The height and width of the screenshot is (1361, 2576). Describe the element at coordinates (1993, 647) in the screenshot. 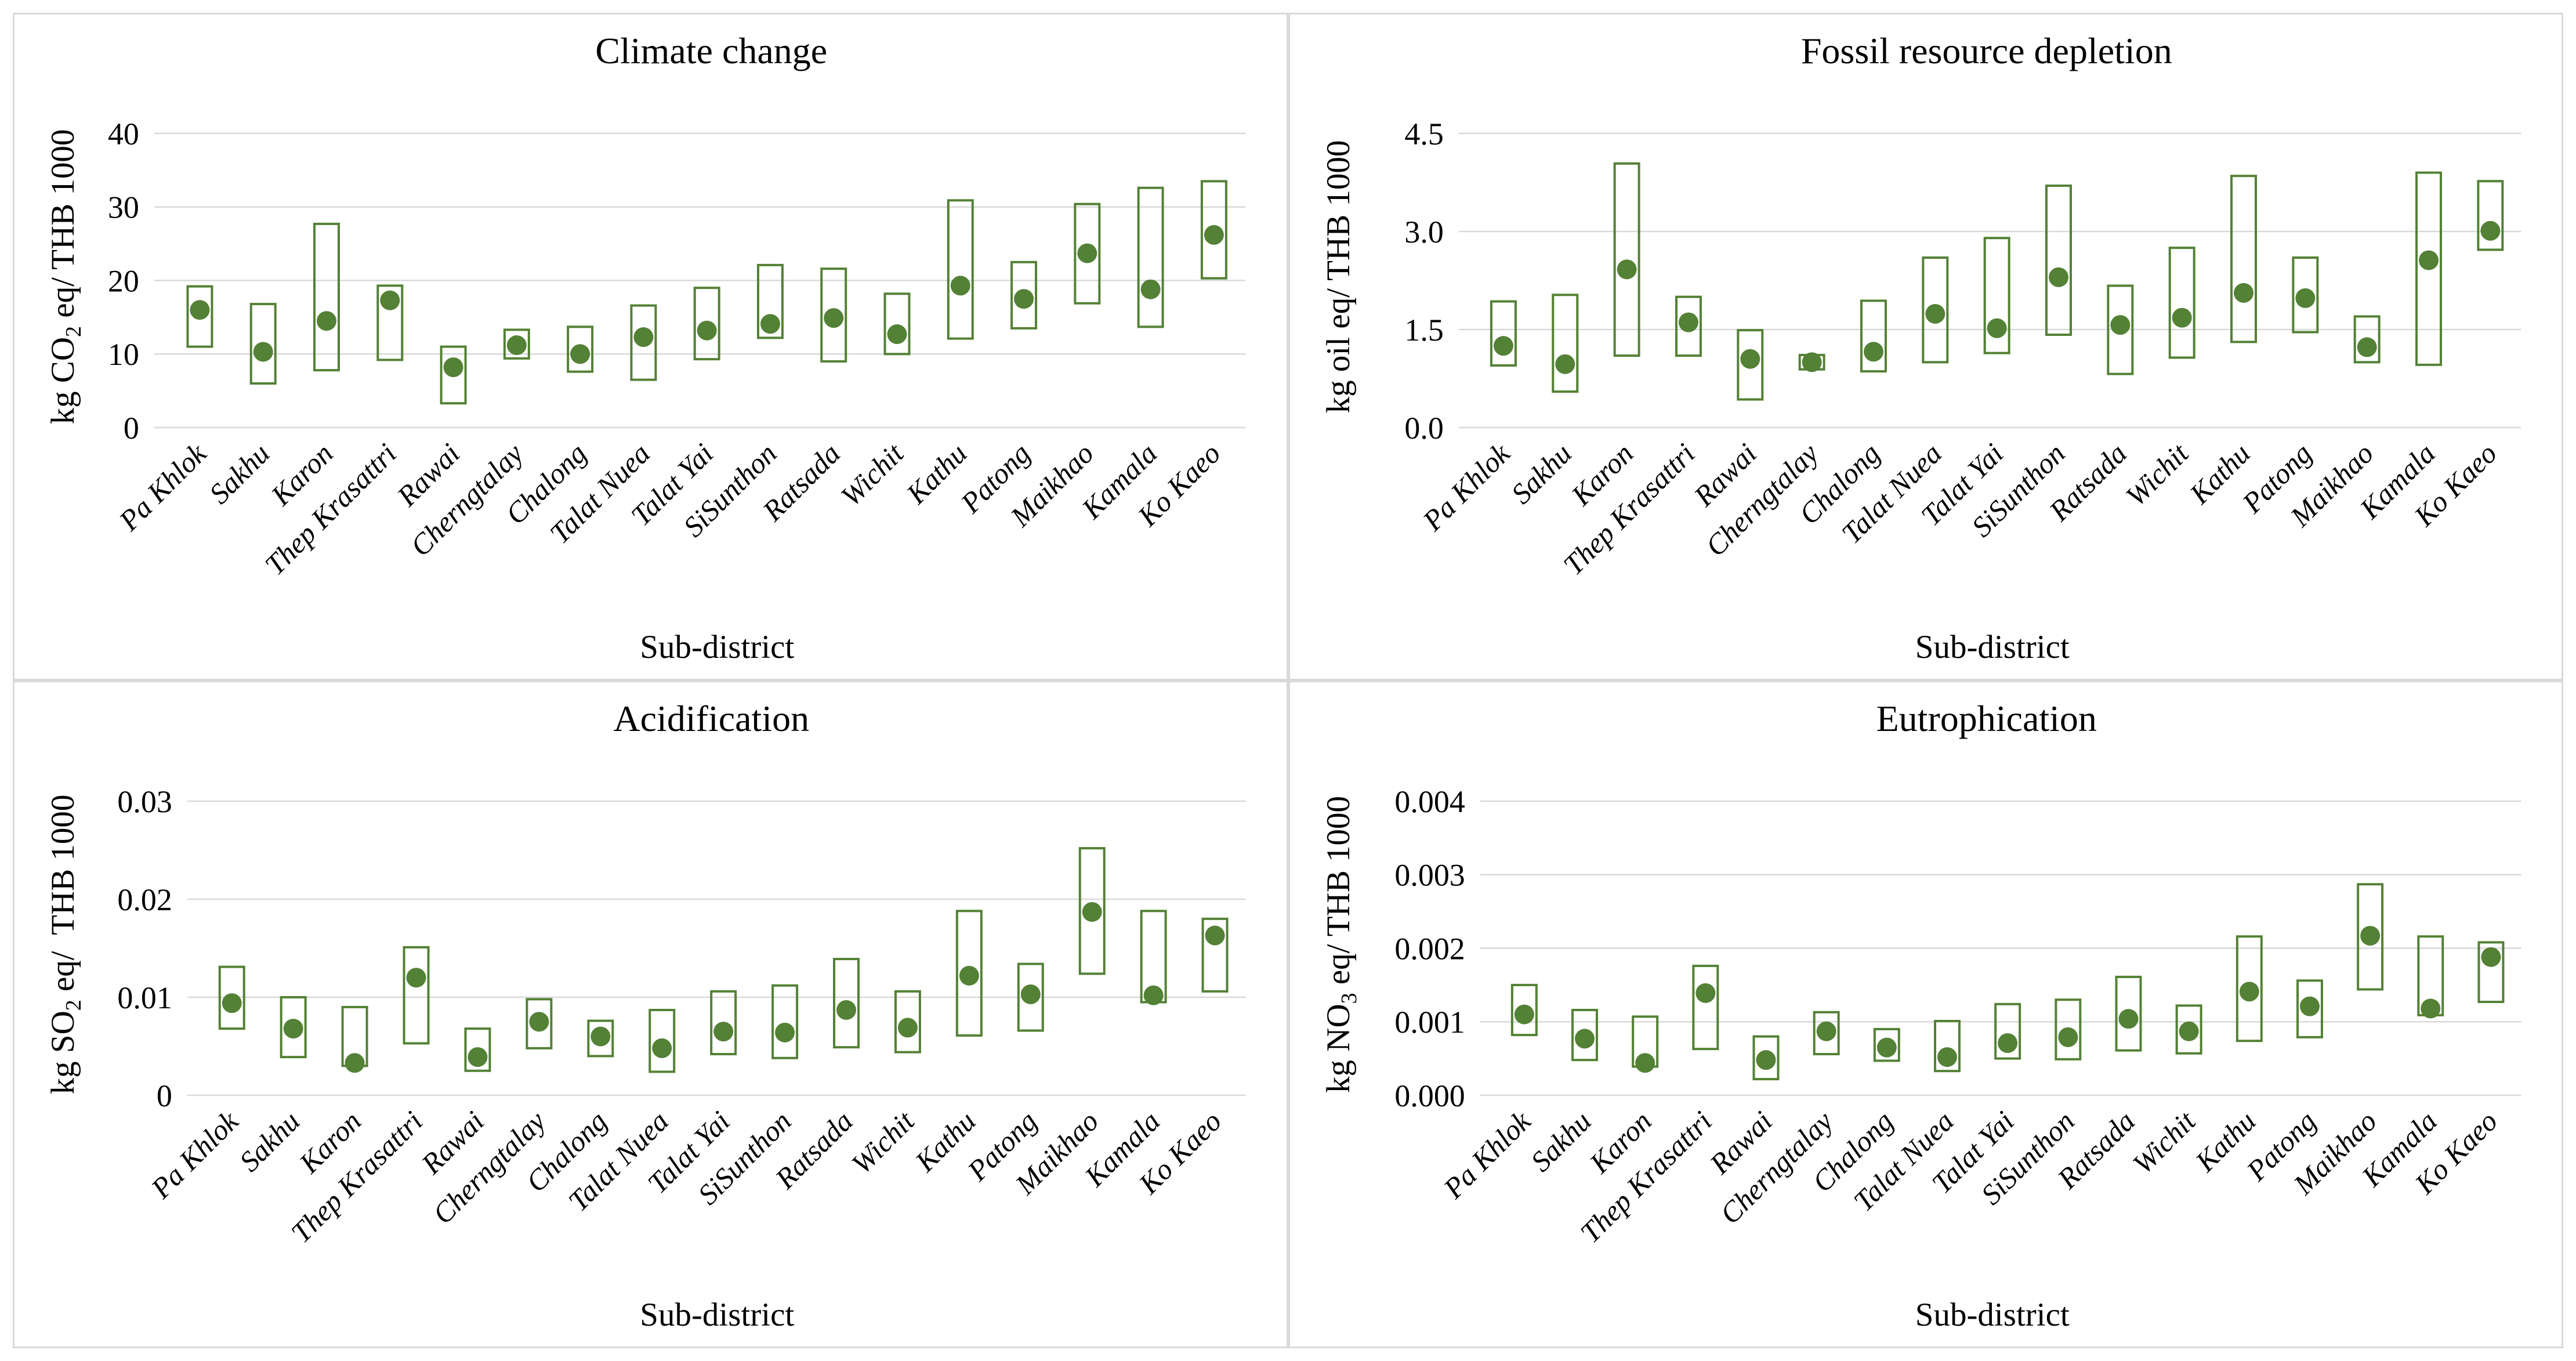

I see `x-axis-title: Sub-district` at that location.